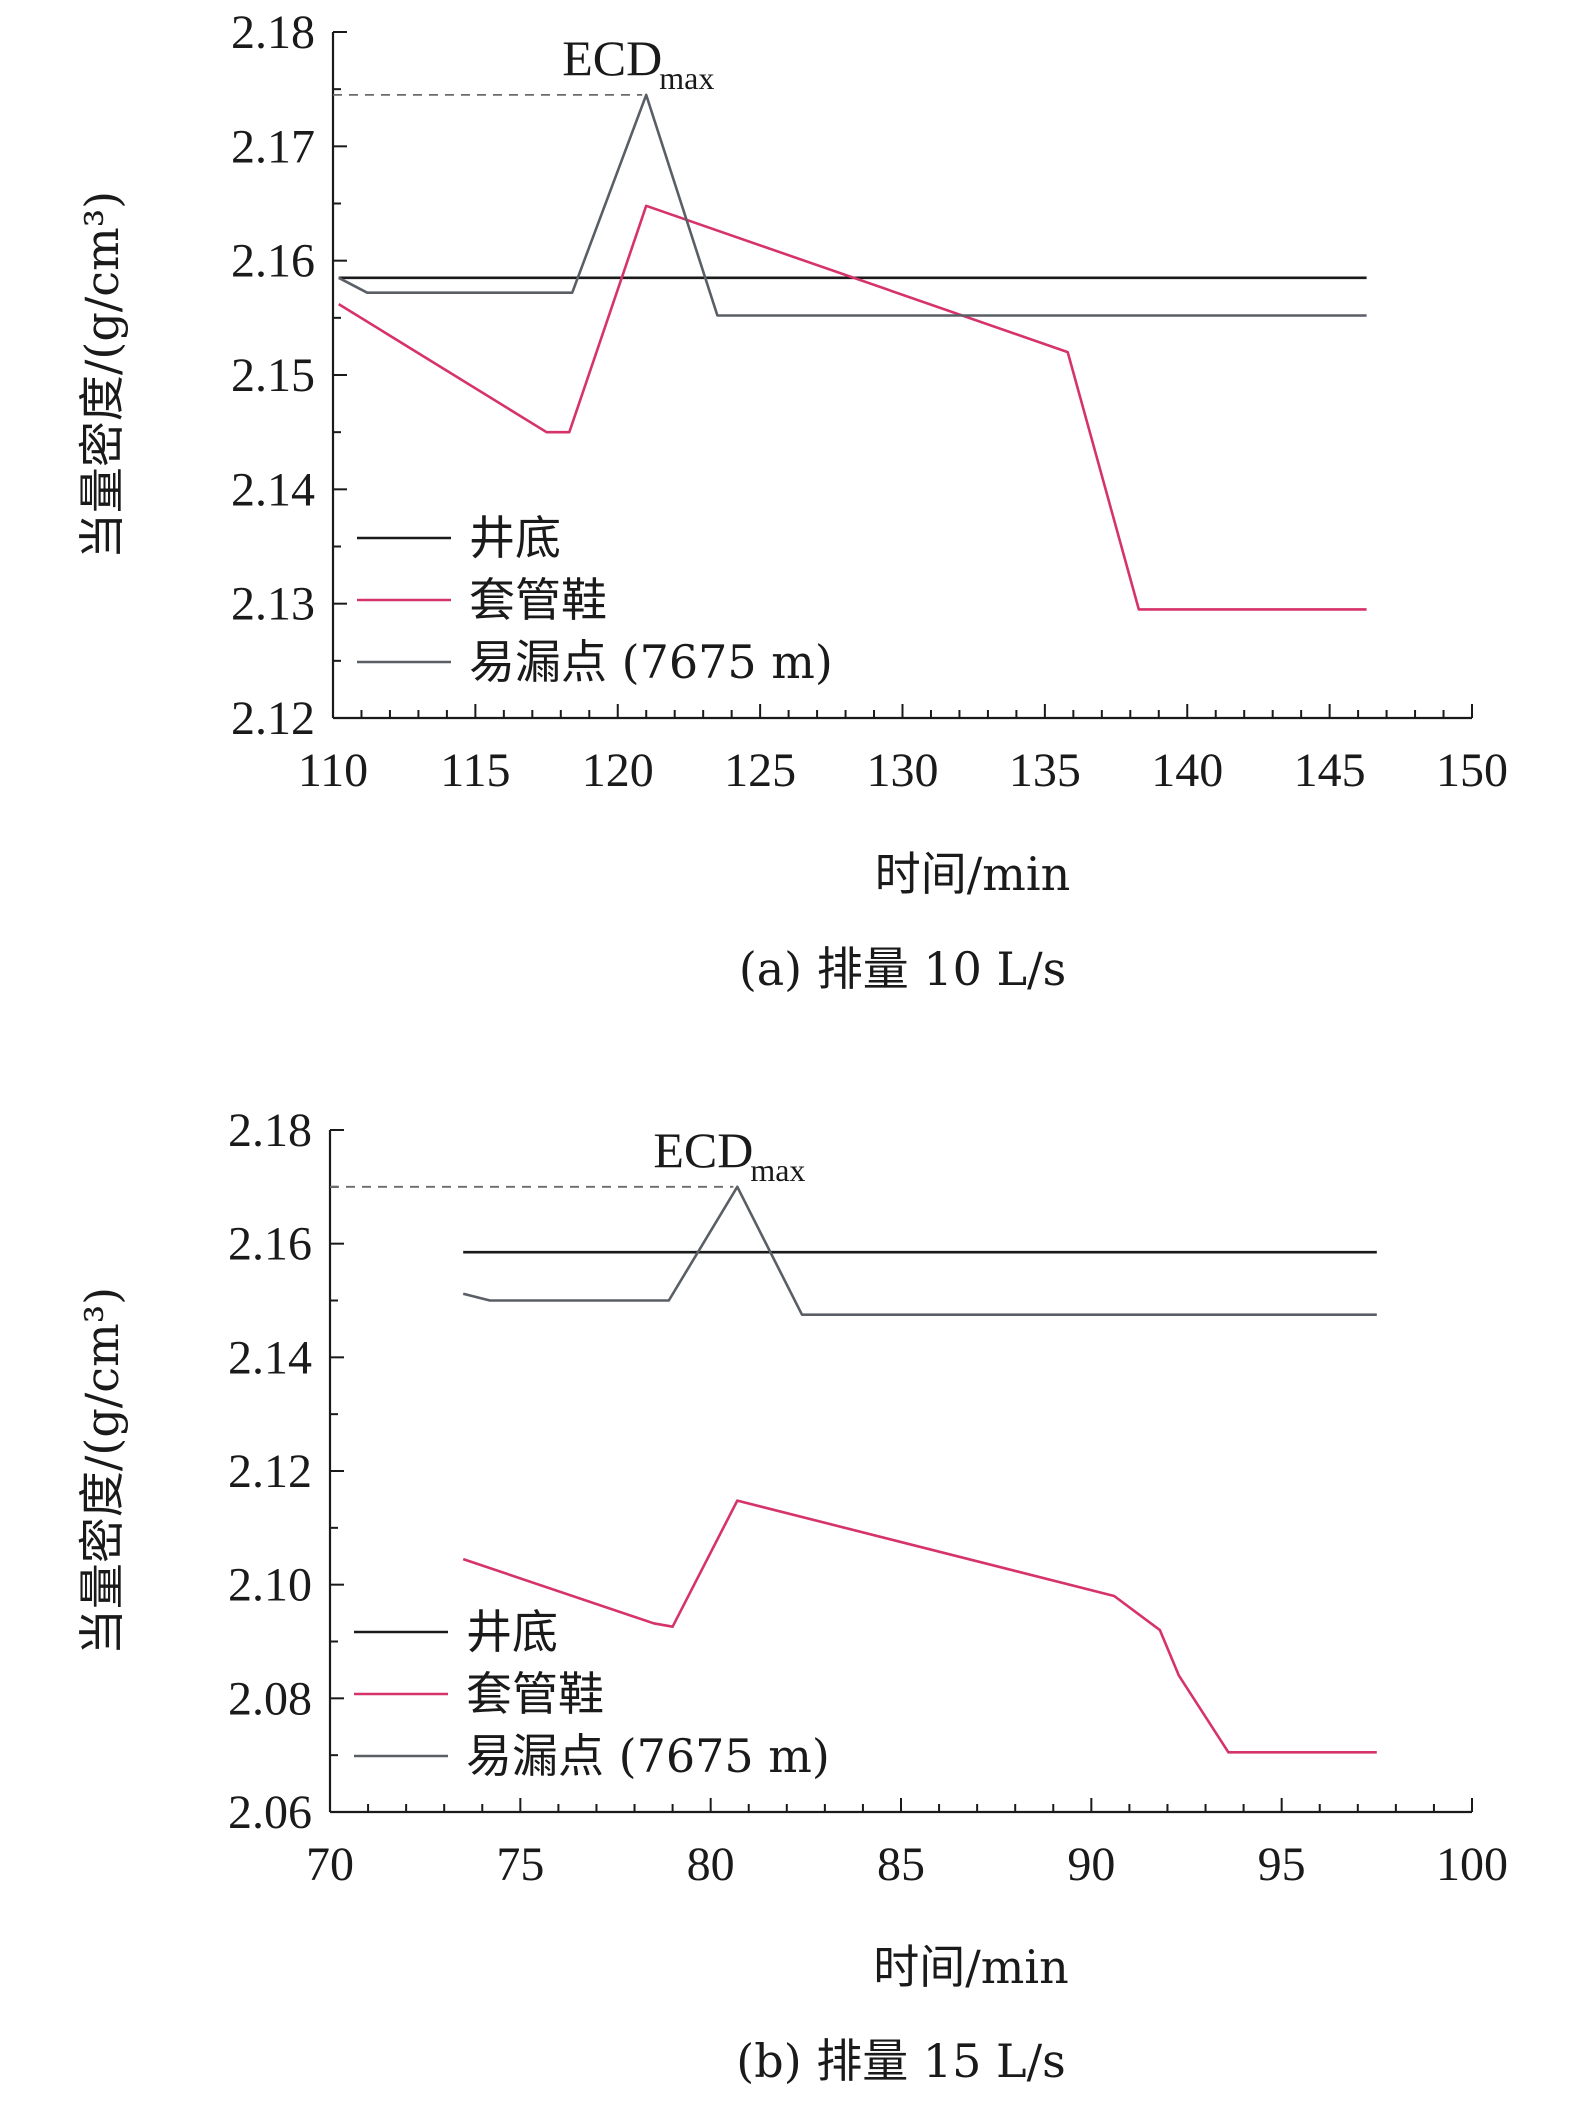 This screenshot has width=1575, height=2114. What do you see at coordinates (270, 1585) in the screenshot?
I see `y-tick-label: 2.10` at bounding box center [270, 1585].